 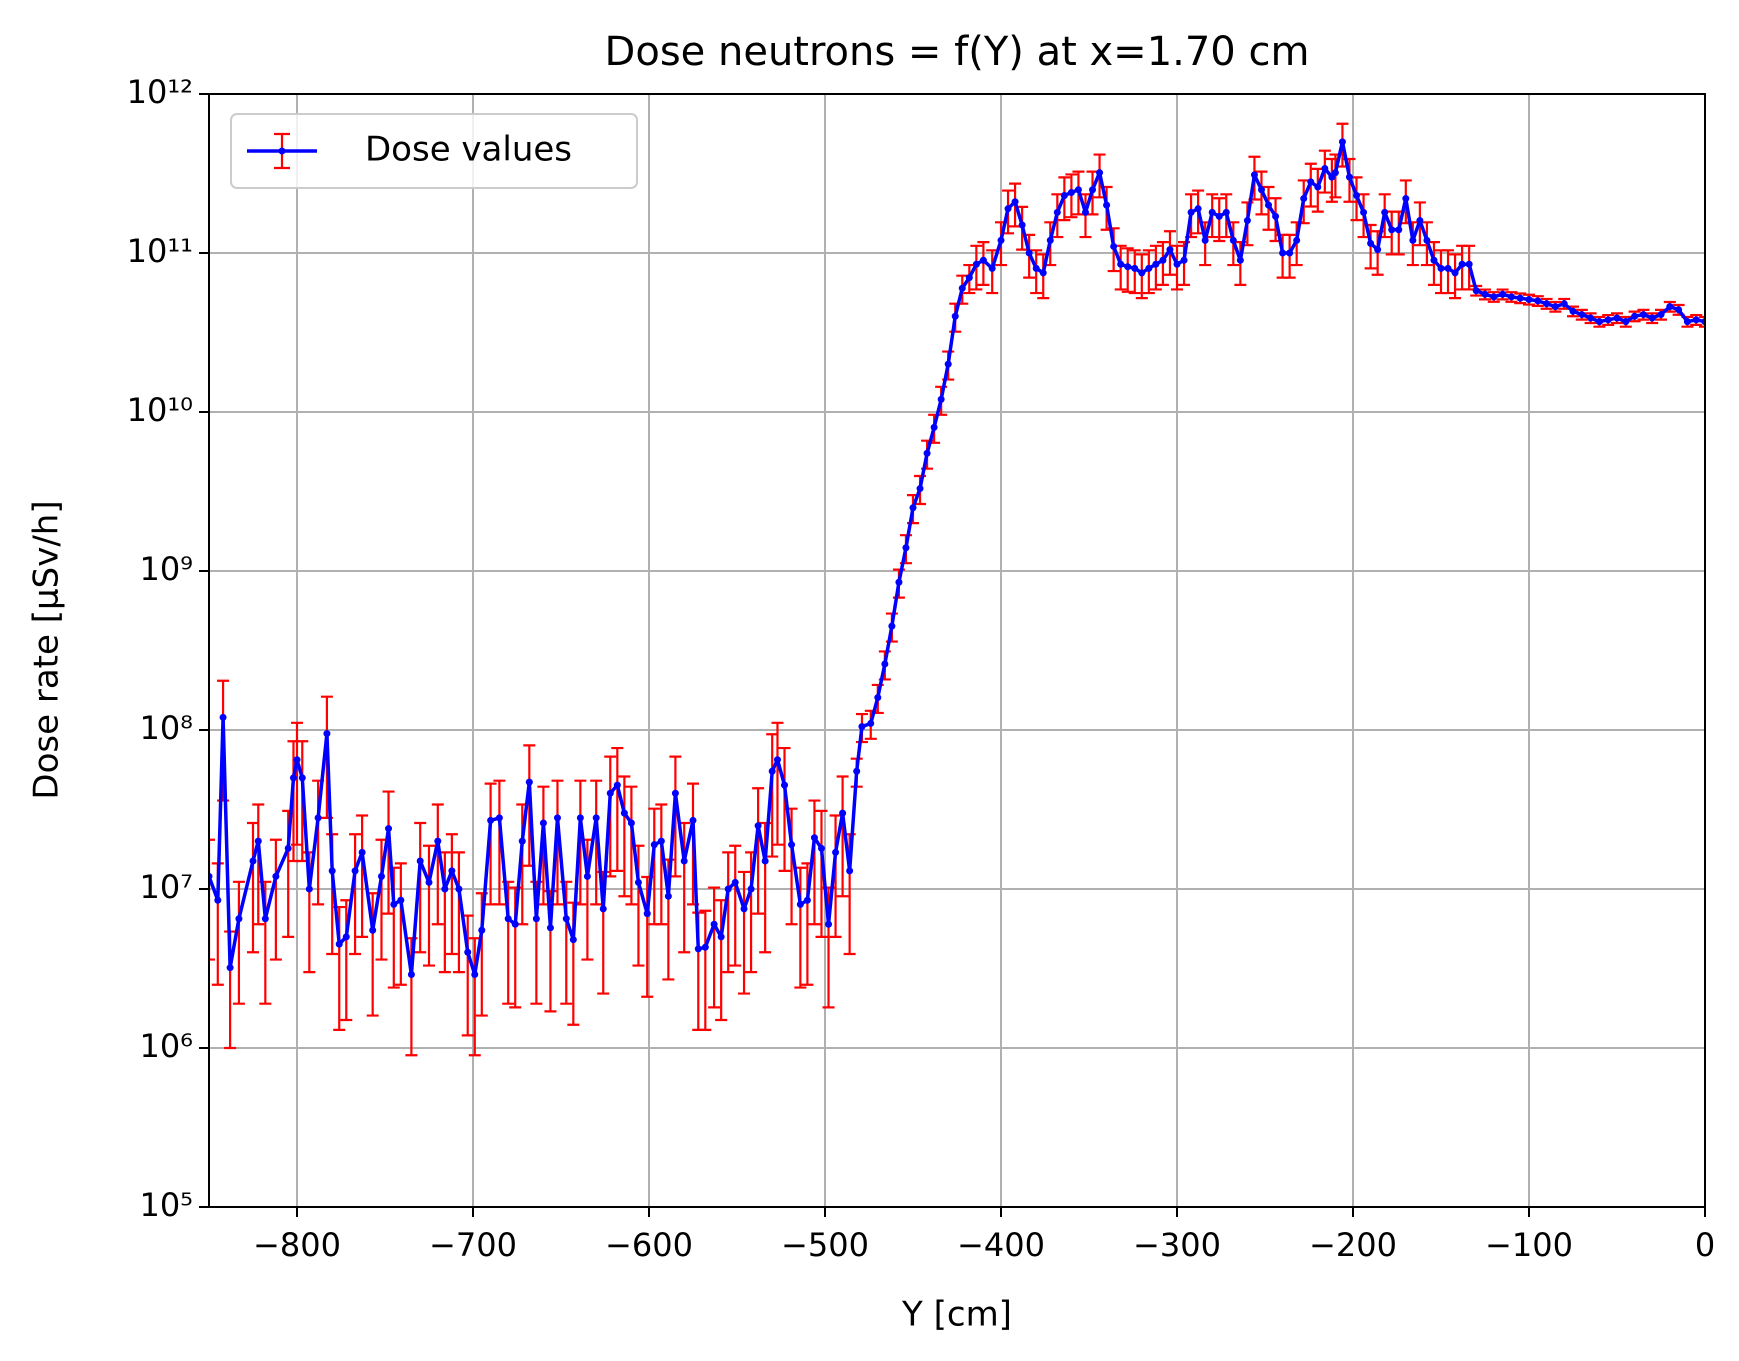 What do you see at coordinates (825, 1245) in the screenshot?
I see `x-tick-label: −500` at bounding box center [825, 1245].